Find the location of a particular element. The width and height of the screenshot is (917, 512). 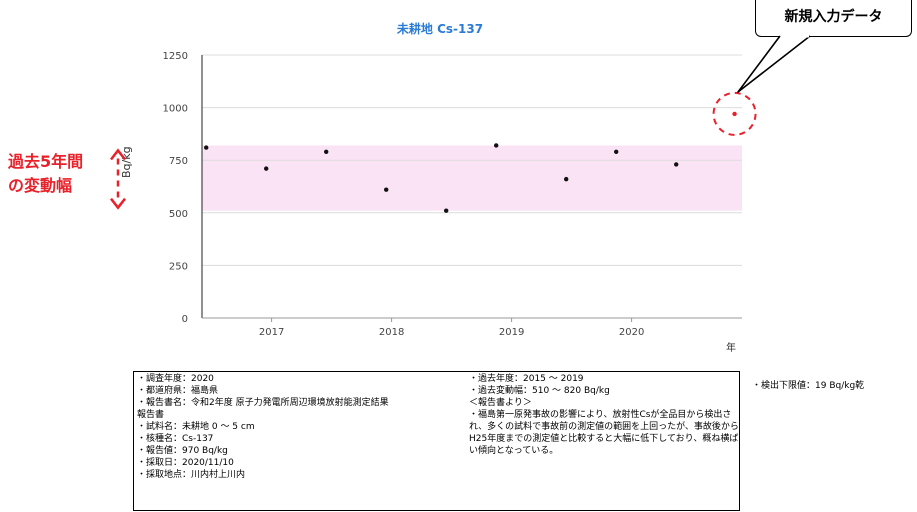

y-tick-label: 1250 is located at coordinates (175, 56).